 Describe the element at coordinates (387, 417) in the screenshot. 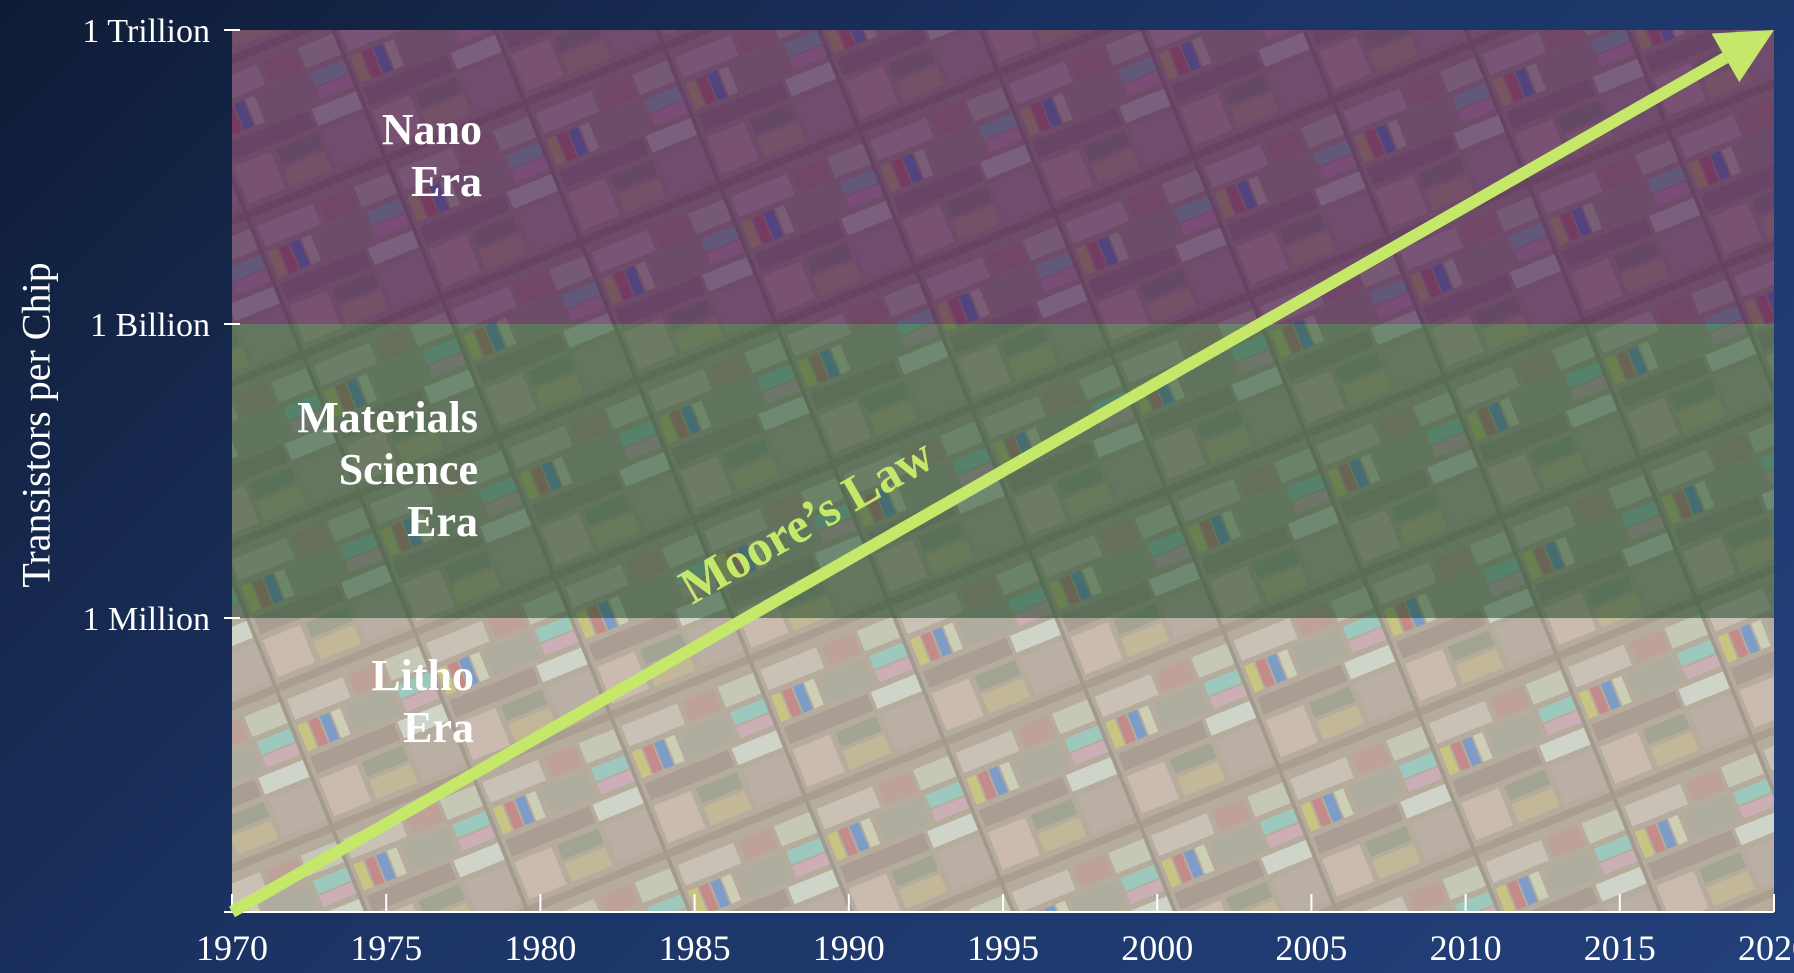

I see `region-label-line: Materials` at that location.